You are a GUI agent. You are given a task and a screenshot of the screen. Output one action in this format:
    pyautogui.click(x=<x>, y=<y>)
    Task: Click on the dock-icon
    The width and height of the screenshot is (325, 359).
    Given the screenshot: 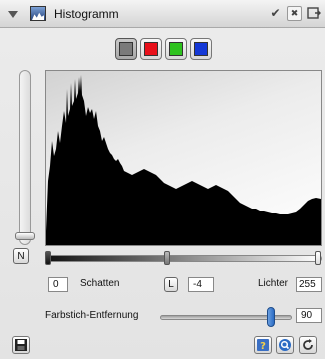 What is the action you would take?
    pyautogui.click(x=313, y=13)
    